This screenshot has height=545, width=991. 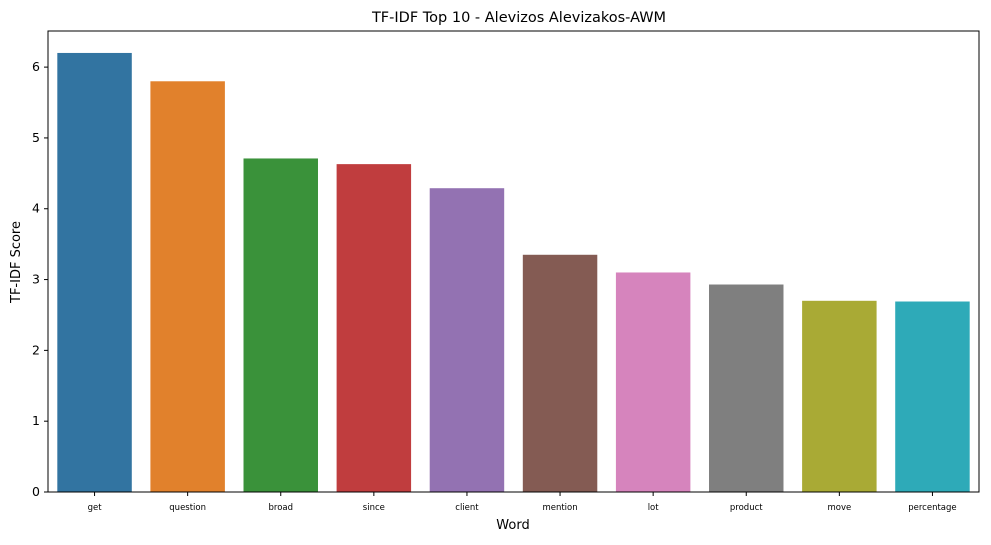 I want to click on y-tick-label: 5, so click(x=36, y=137).